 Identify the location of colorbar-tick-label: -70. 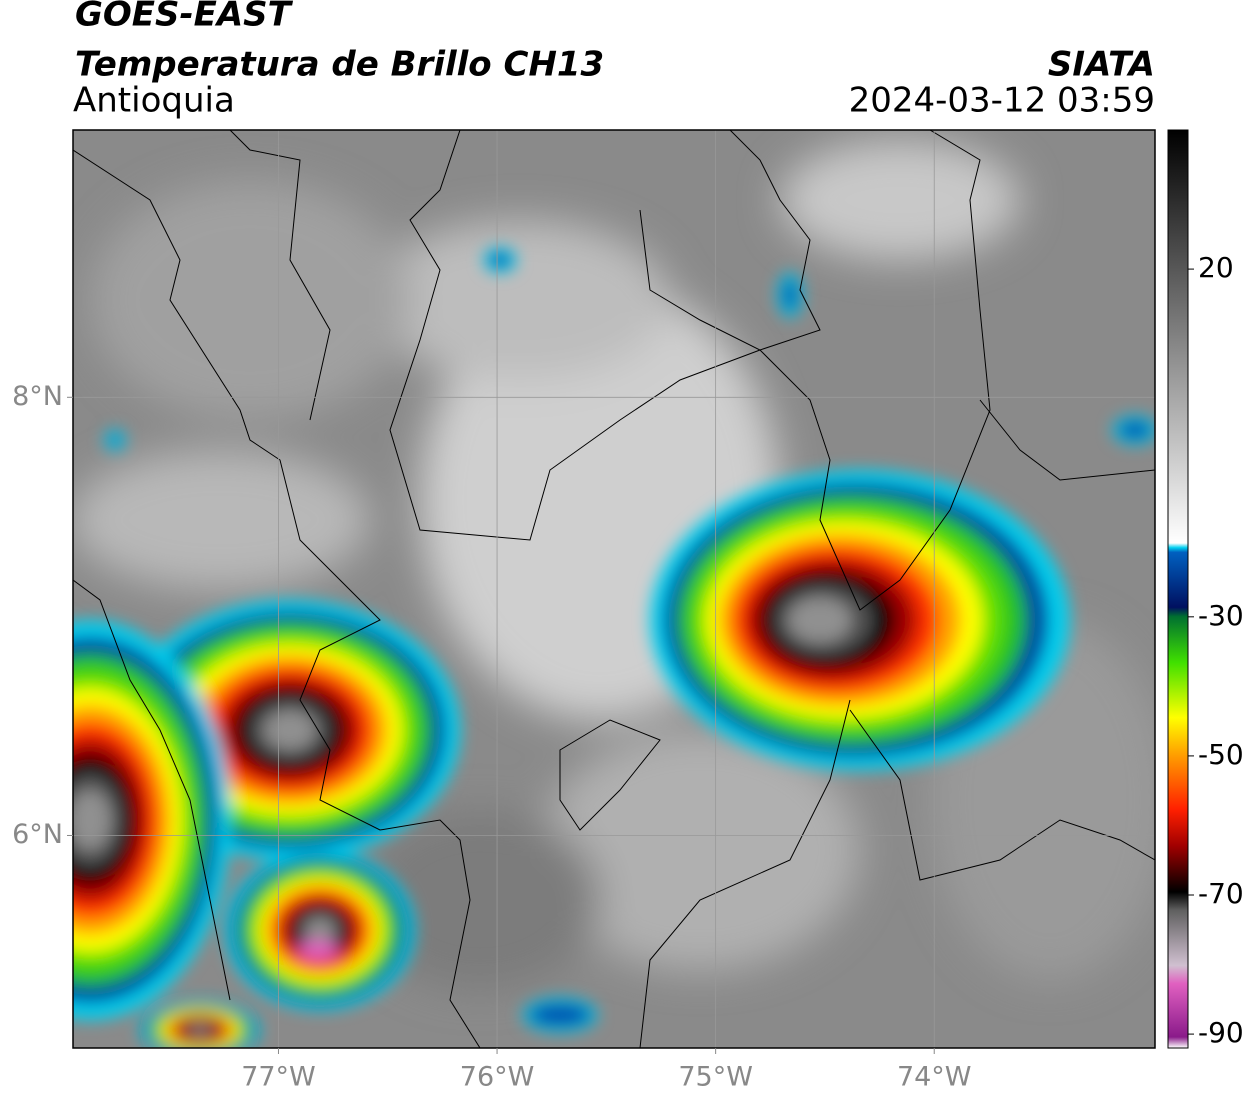
(1221, 893).